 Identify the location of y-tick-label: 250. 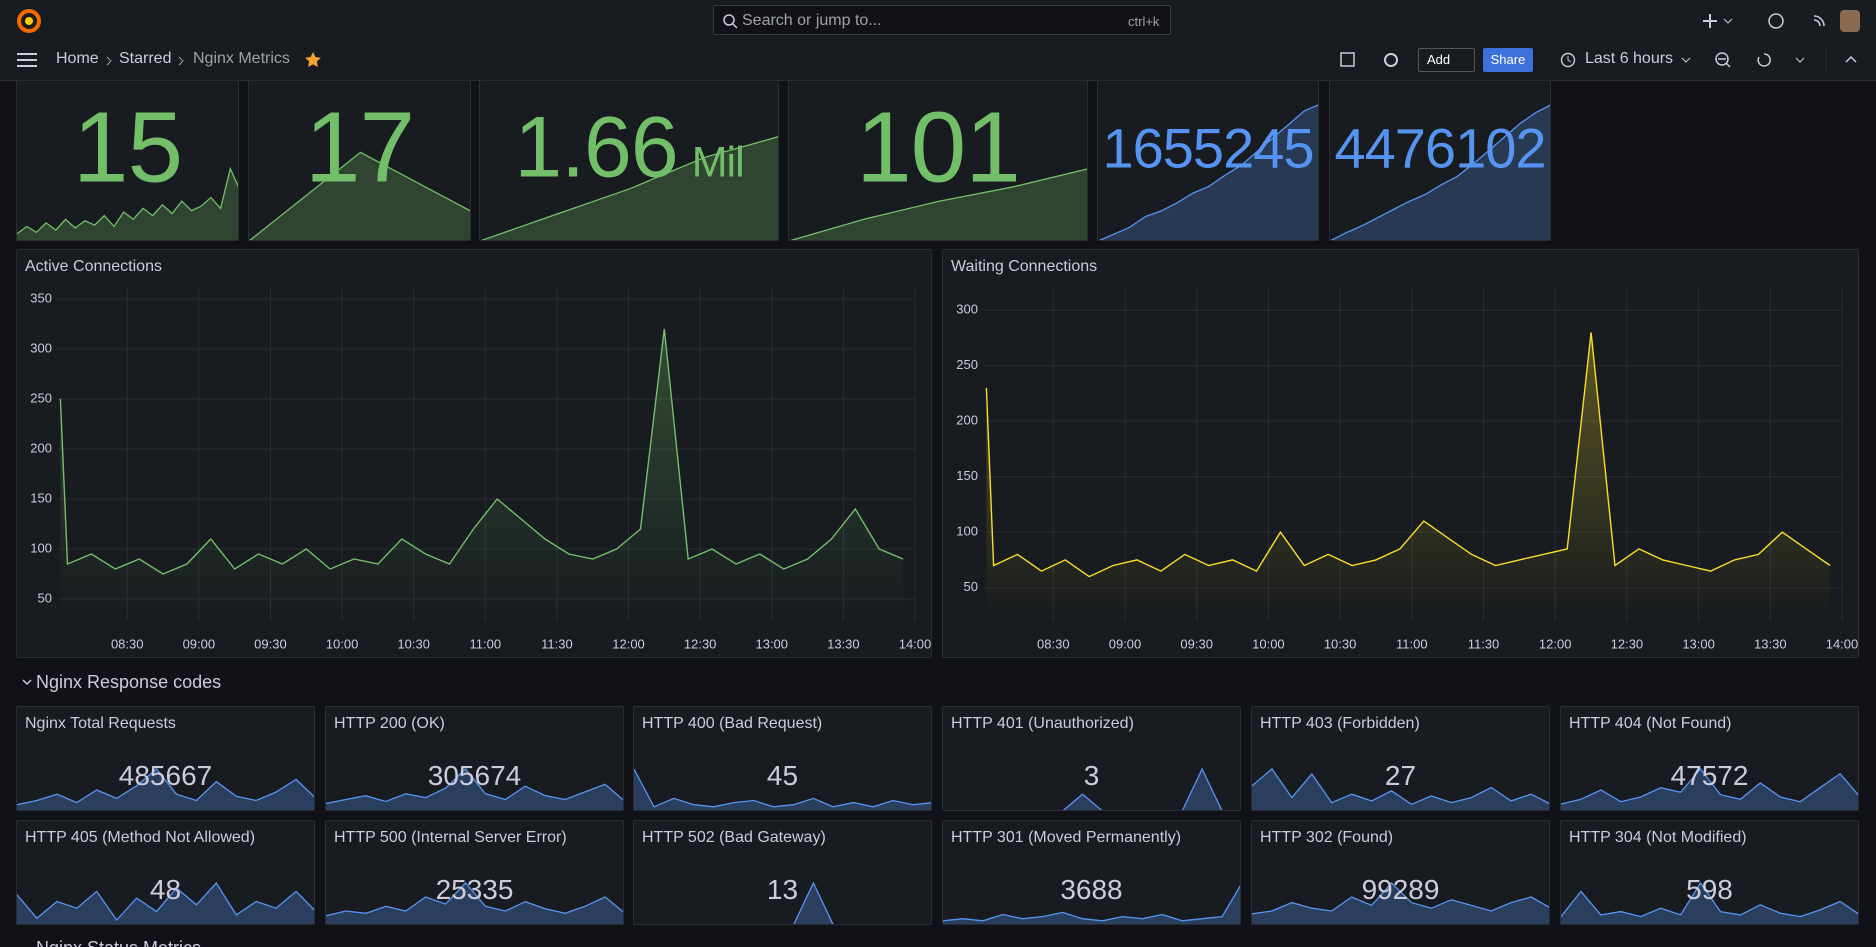
(41, 397).